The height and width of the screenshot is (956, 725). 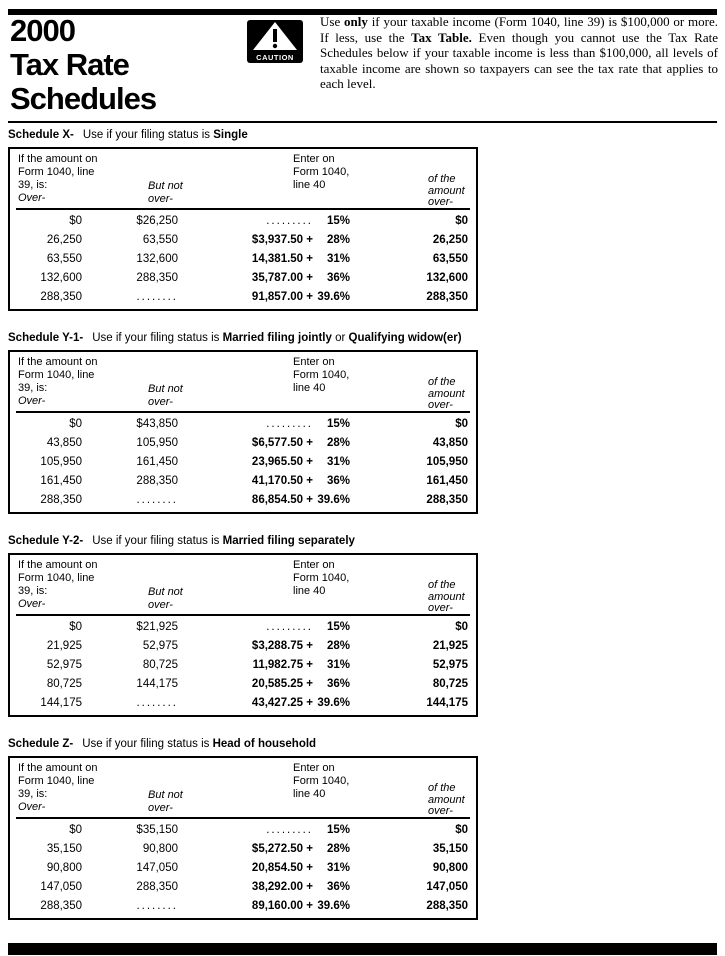 I want to click on header-text: over-, so click(x=440, y=202).